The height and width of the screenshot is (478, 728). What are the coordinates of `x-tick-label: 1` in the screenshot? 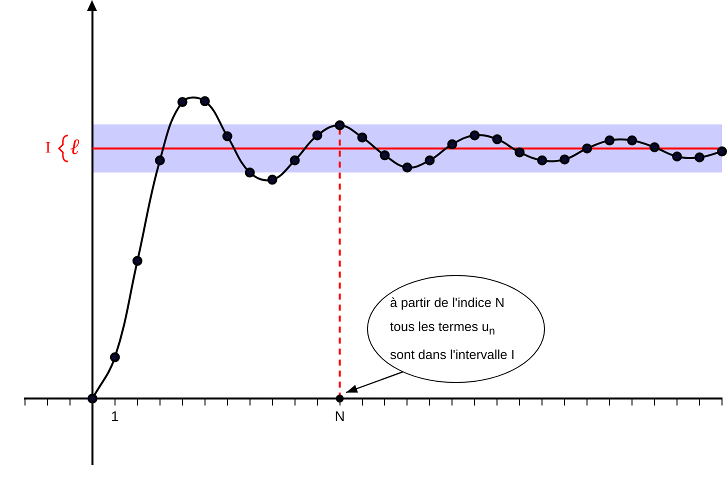 It's located at (115, 416).